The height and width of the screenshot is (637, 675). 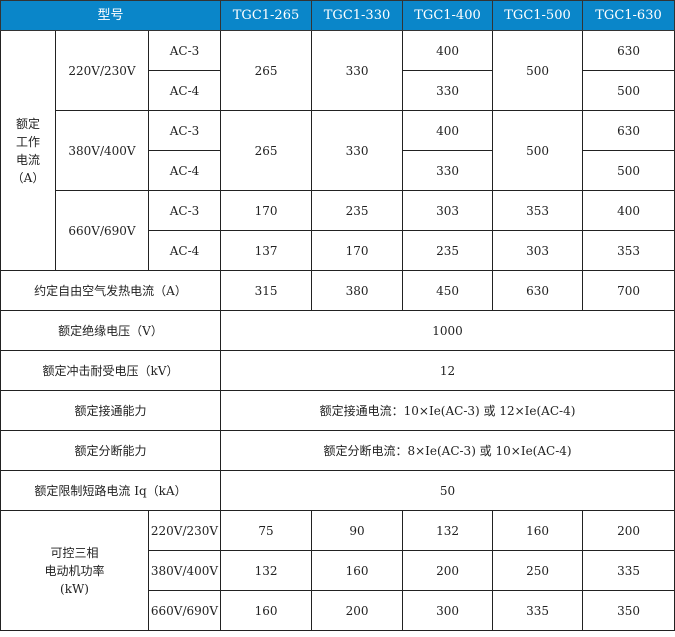 What do you see at coordinates (27, 141) in the screenshot?
I see `label-line: 工作` at bounding box center [27, 141].